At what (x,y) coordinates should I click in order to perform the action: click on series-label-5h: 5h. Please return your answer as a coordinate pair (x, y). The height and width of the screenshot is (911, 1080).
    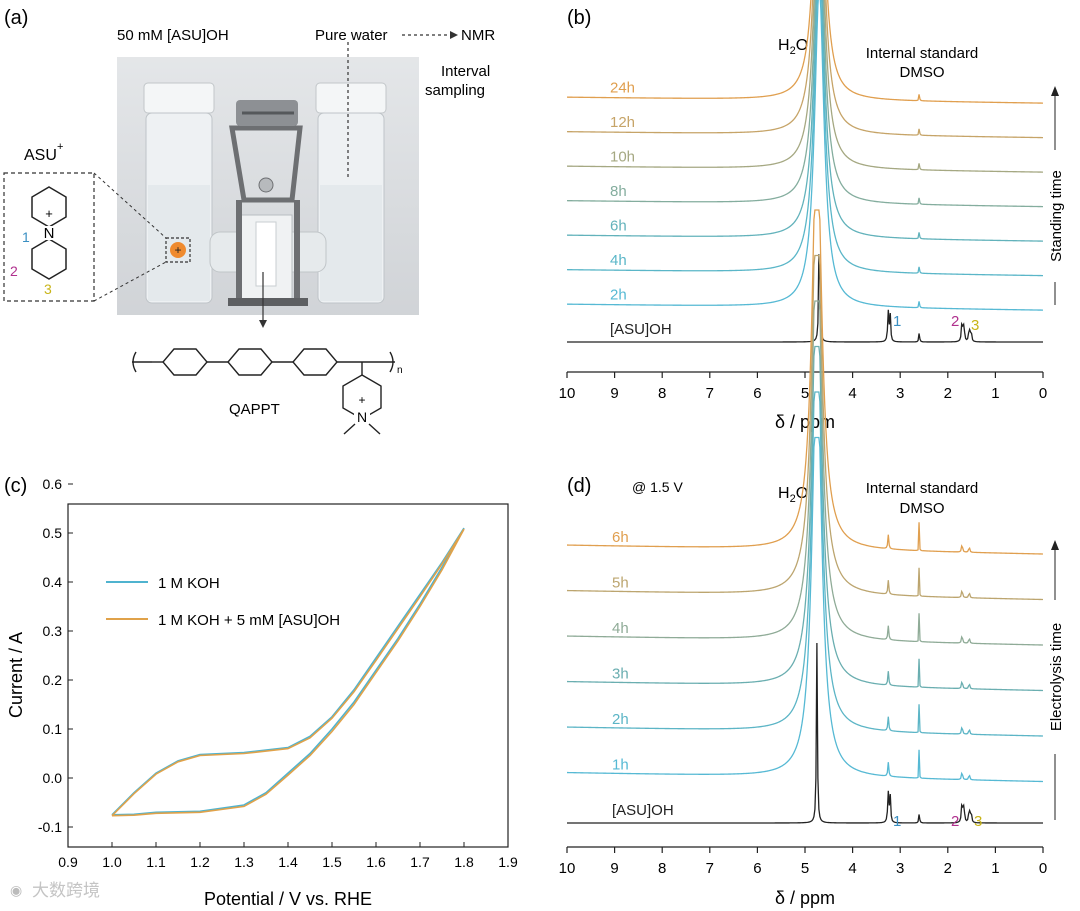
    Looking at the image, I should click on (620, 583).